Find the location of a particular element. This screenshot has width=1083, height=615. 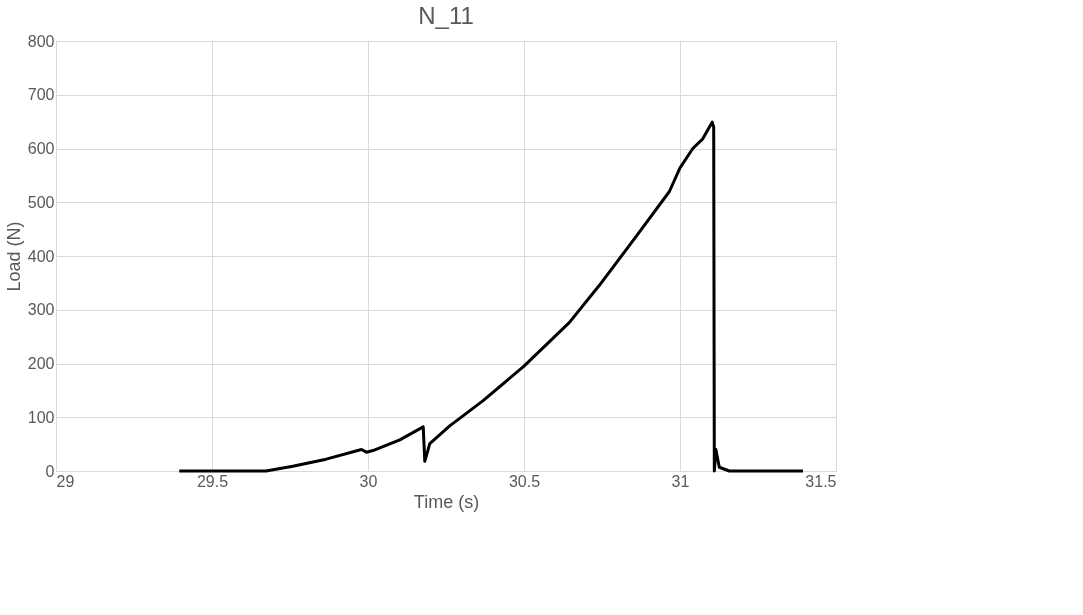

y-tick-label: 100 is located at coordinates (41, 417).